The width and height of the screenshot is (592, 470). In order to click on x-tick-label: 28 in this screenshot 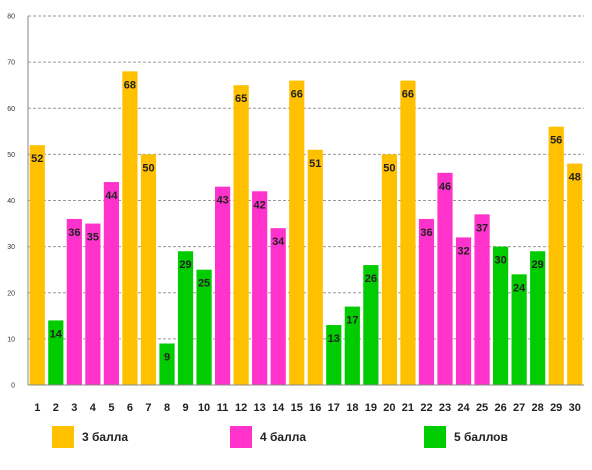, I will do `click(538, 408)`.